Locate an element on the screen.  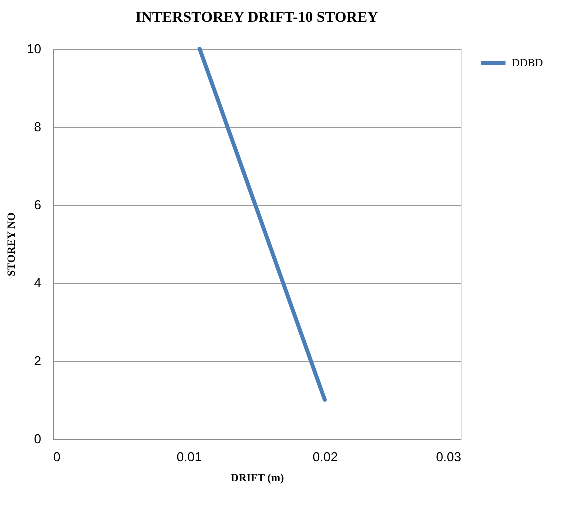
x-tick-label: 0.01 is located at coordinates (189, 457).